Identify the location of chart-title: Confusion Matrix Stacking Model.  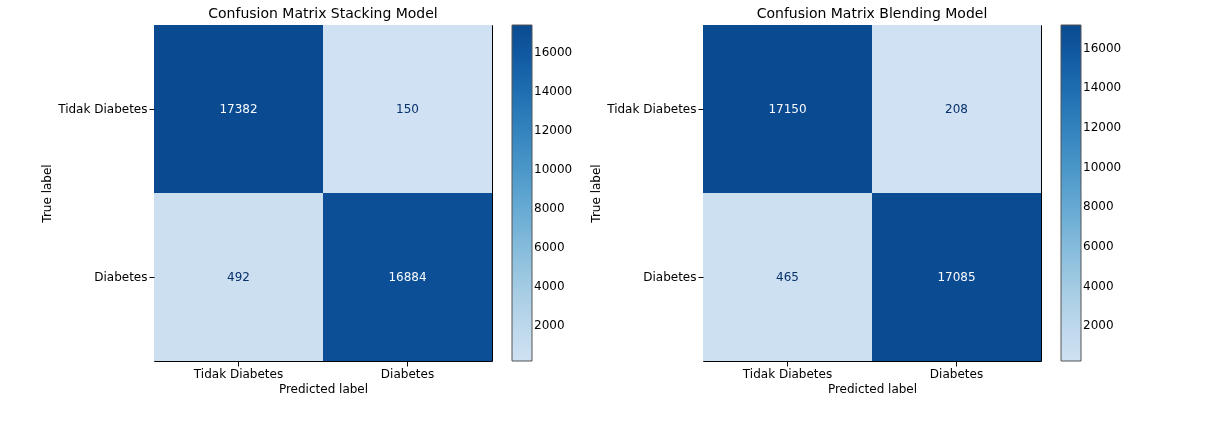
(323, 13).